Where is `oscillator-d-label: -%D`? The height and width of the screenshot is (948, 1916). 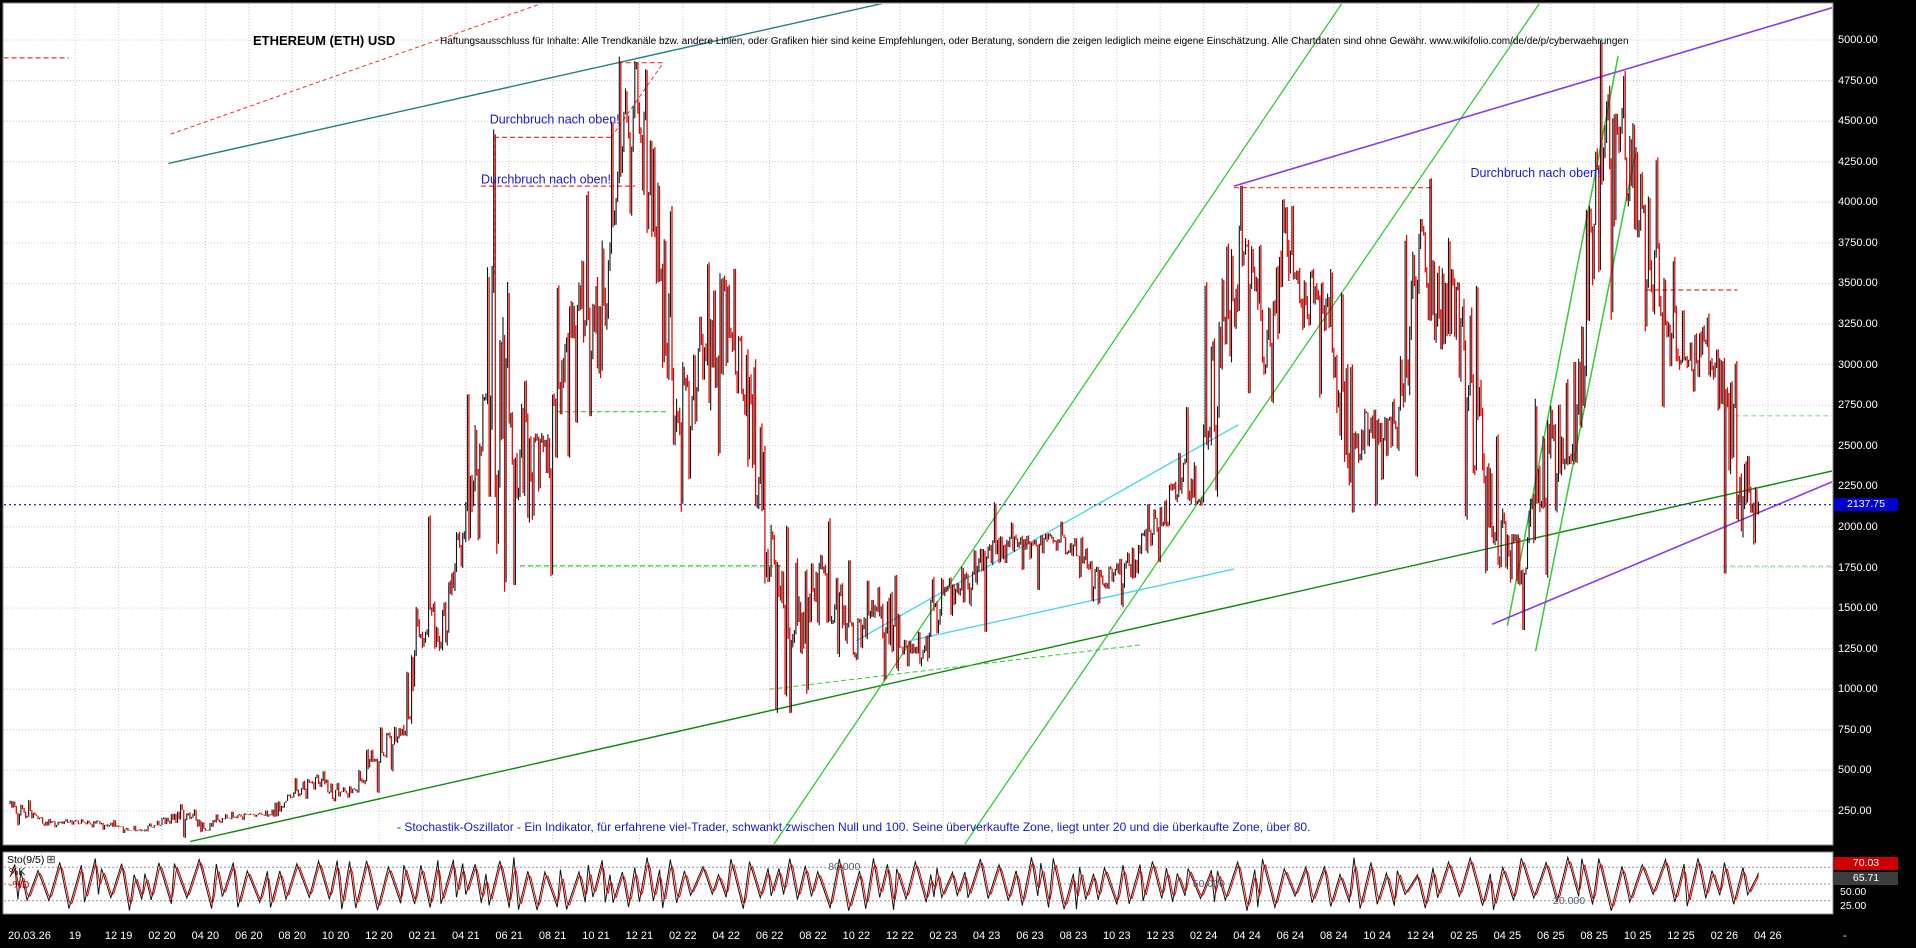
oscillator-d-label: -%D is located at coordinates (19, 885).